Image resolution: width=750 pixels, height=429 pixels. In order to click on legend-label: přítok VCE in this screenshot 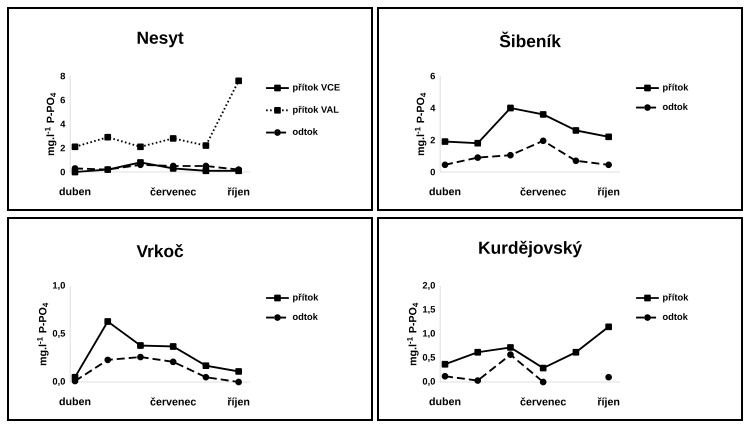, I will do `click(316, 88)`.